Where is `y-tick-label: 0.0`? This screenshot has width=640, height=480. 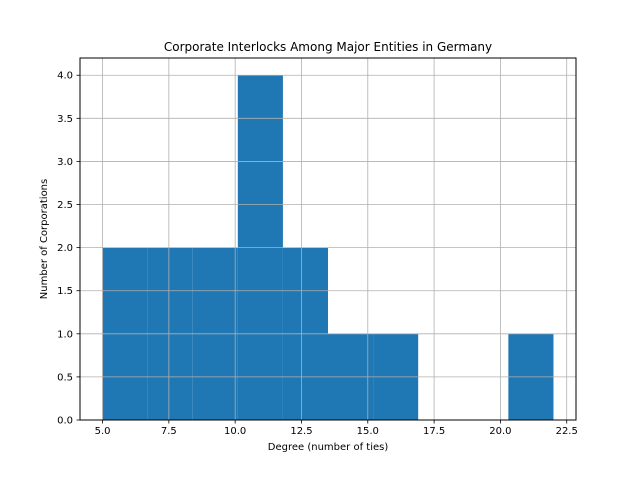
y-tick-label: 0.0 is located at coordinates (65, 421).